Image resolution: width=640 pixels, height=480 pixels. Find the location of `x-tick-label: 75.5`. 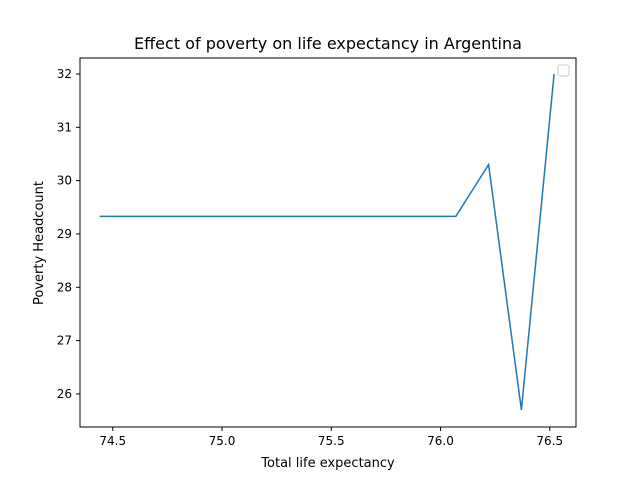

x-tick-label: 75.5 is located at coordinates (331, 441).